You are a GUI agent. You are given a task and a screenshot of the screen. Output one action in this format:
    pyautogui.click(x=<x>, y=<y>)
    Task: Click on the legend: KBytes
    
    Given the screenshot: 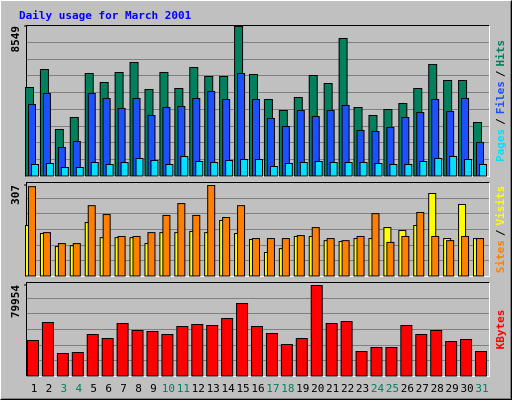 What is the action you would take?
    pyautogui.click(x=500, y=330)
    